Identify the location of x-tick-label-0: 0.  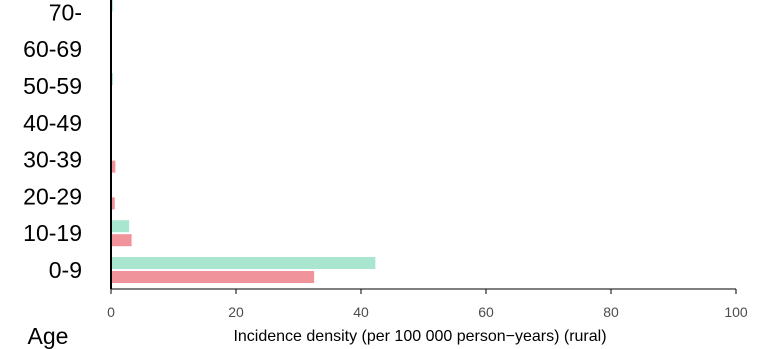
(111, 312).